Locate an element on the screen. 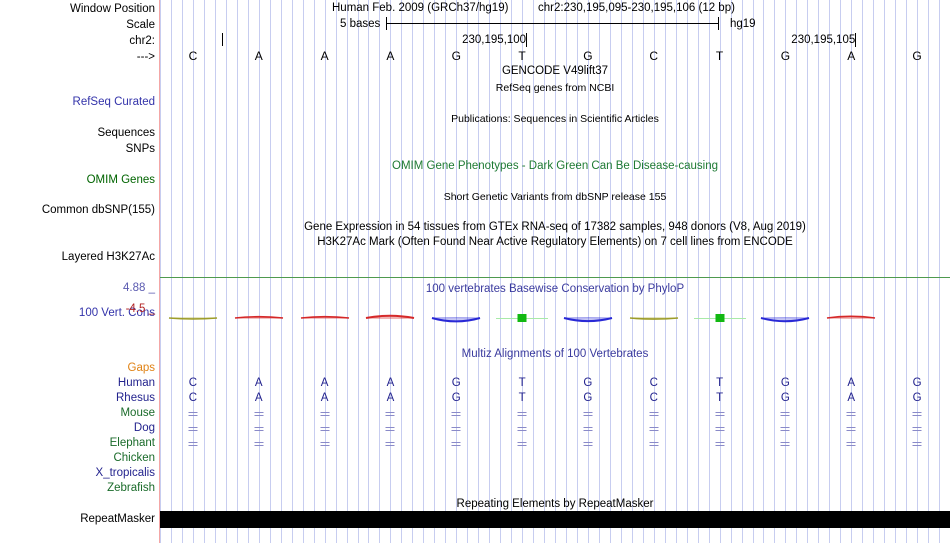 The height and width of the screenshot is (543, 950). label-100-vert-cons: 100 Vert. Cons is located at coordinates (116, 313).